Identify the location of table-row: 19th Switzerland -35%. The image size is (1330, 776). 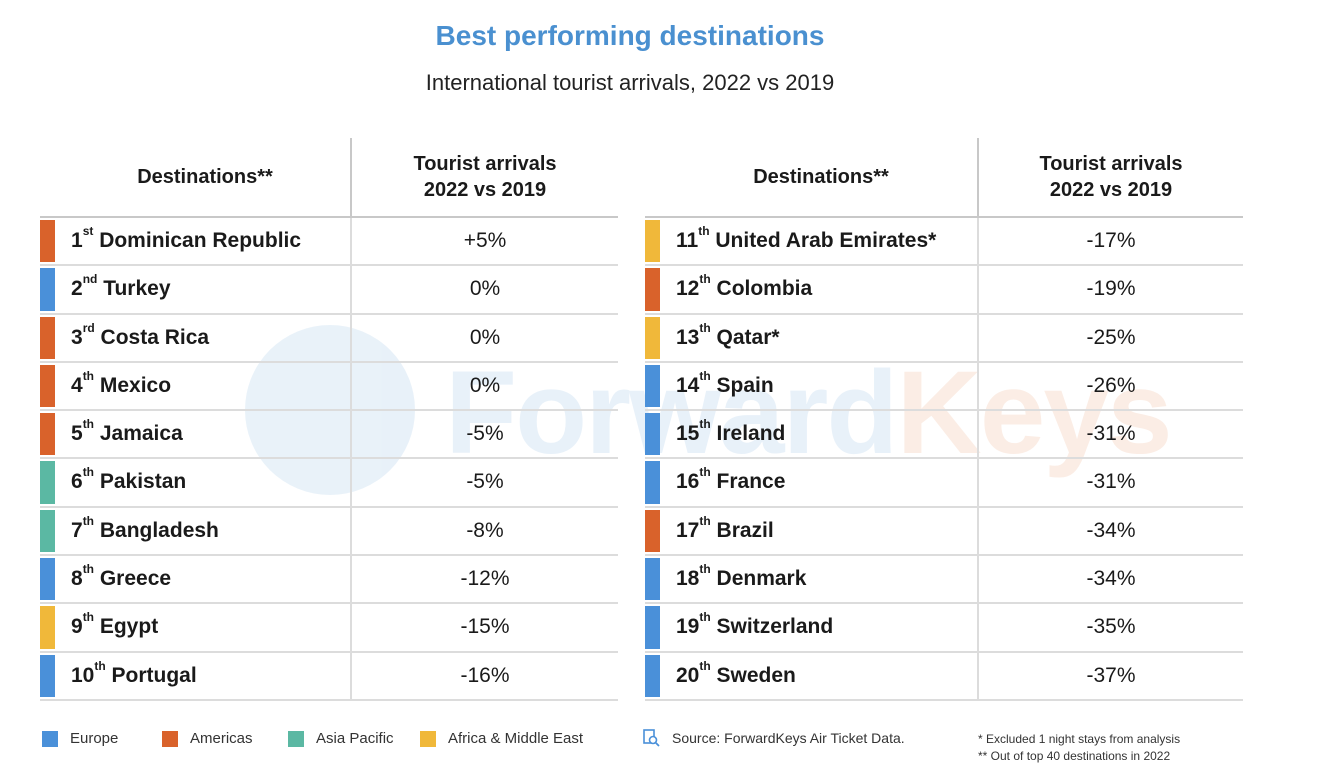
(944, 628).